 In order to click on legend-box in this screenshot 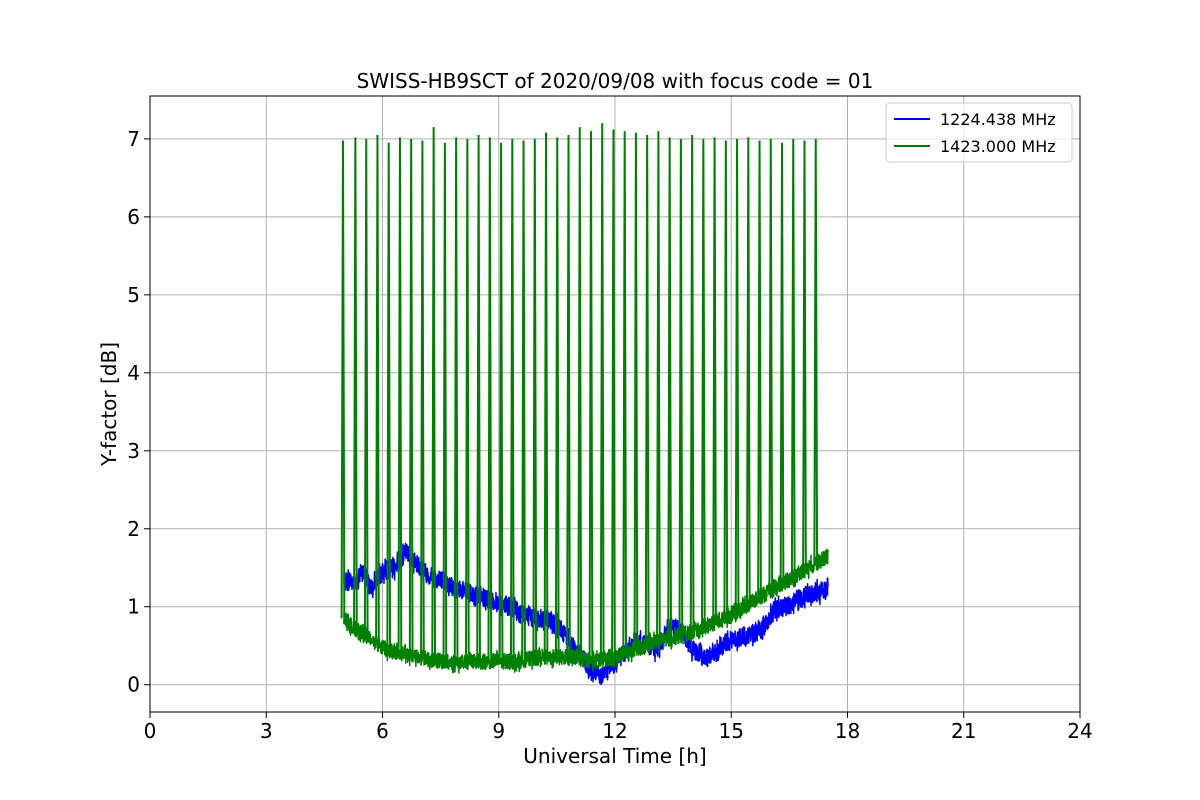, I will do `click(979, 132)`.